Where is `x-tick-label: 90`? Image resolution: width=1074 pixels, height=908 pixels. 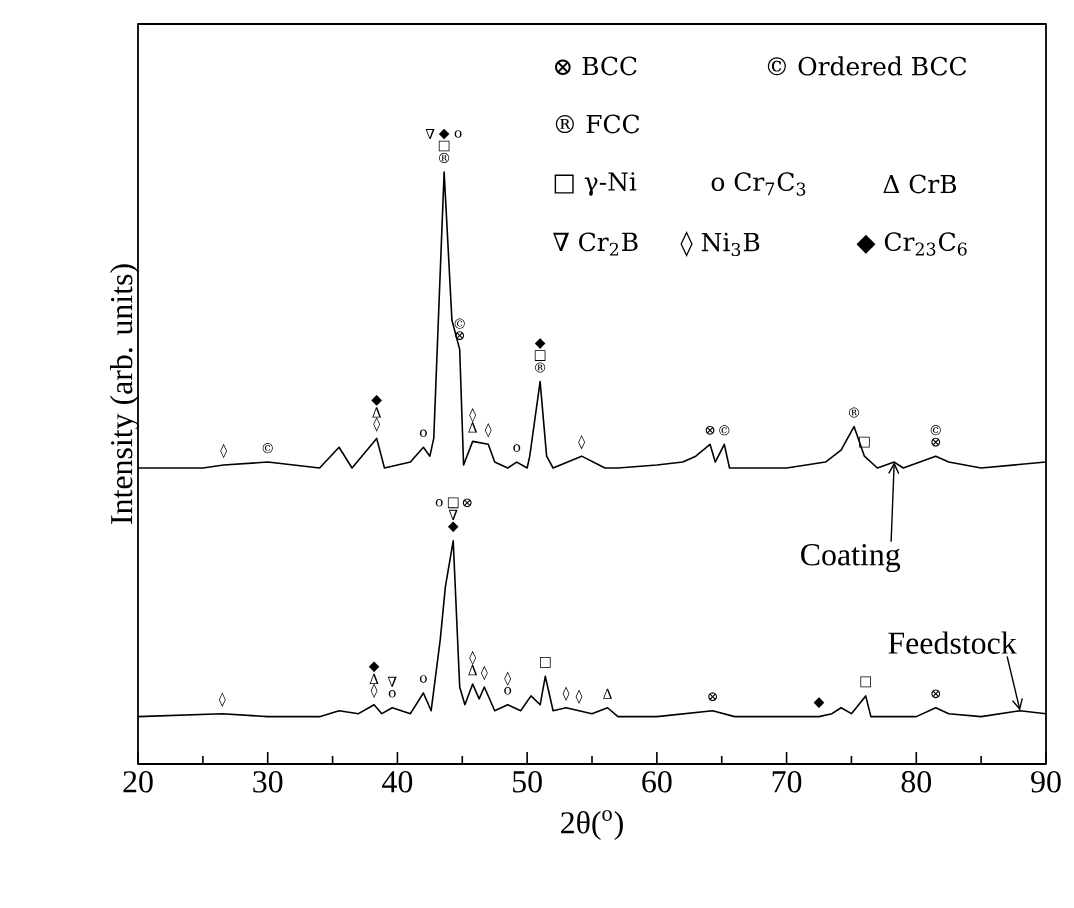
x-tick-label: 90 is located at coordinates (1046, 782).